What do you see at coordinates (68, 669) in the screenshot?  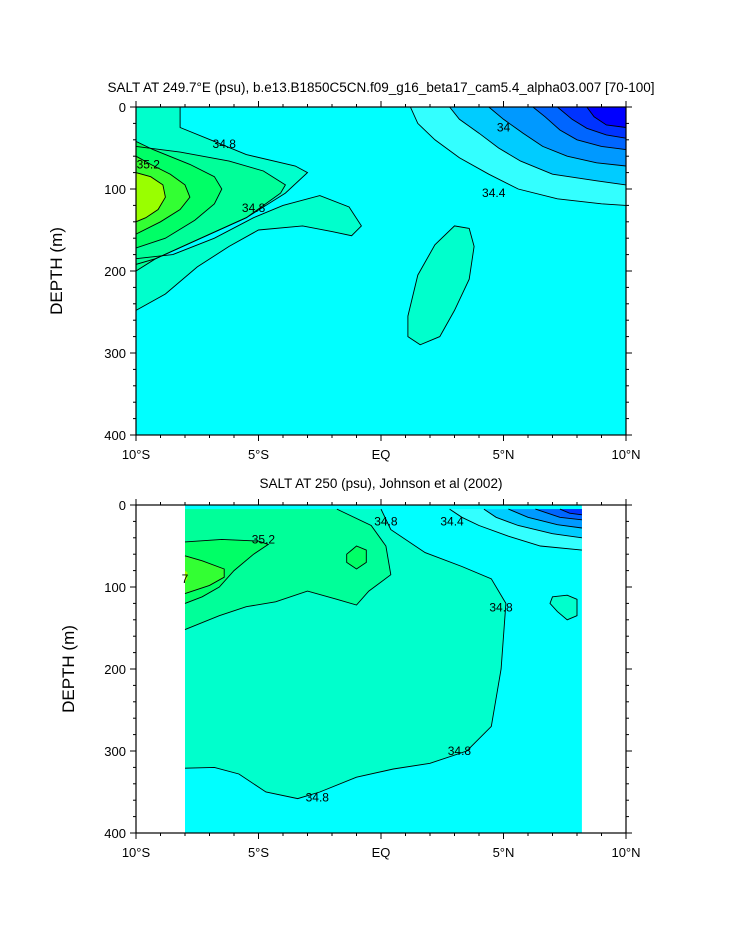 I see `observed-panel-ylabel: DEPTH (m)` at bounding box center [68, 669].